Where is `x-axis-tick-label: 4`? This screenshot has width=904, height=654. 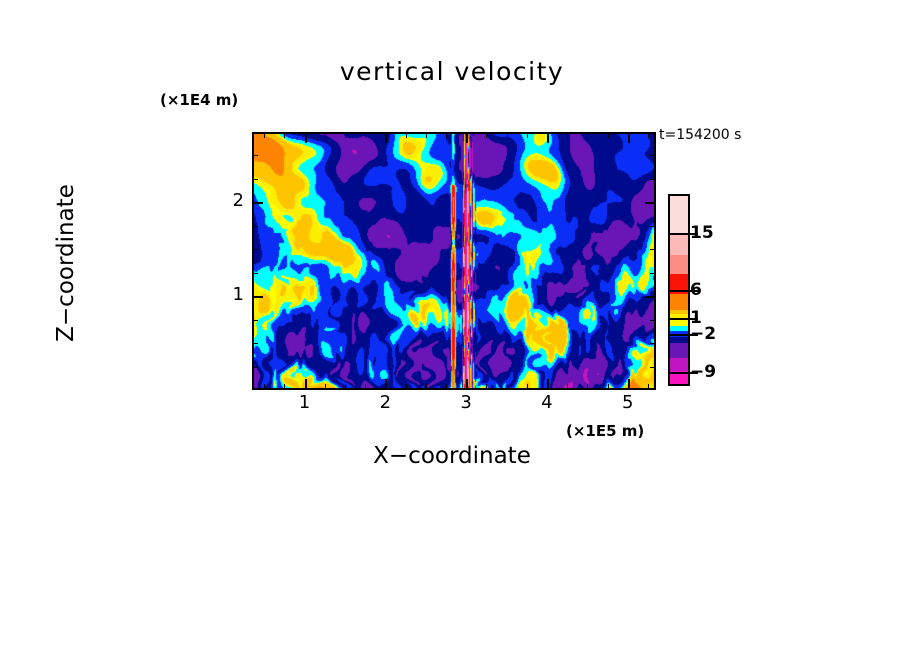 x-axis-tick-label: 4 is located at coordinates (547, 402).